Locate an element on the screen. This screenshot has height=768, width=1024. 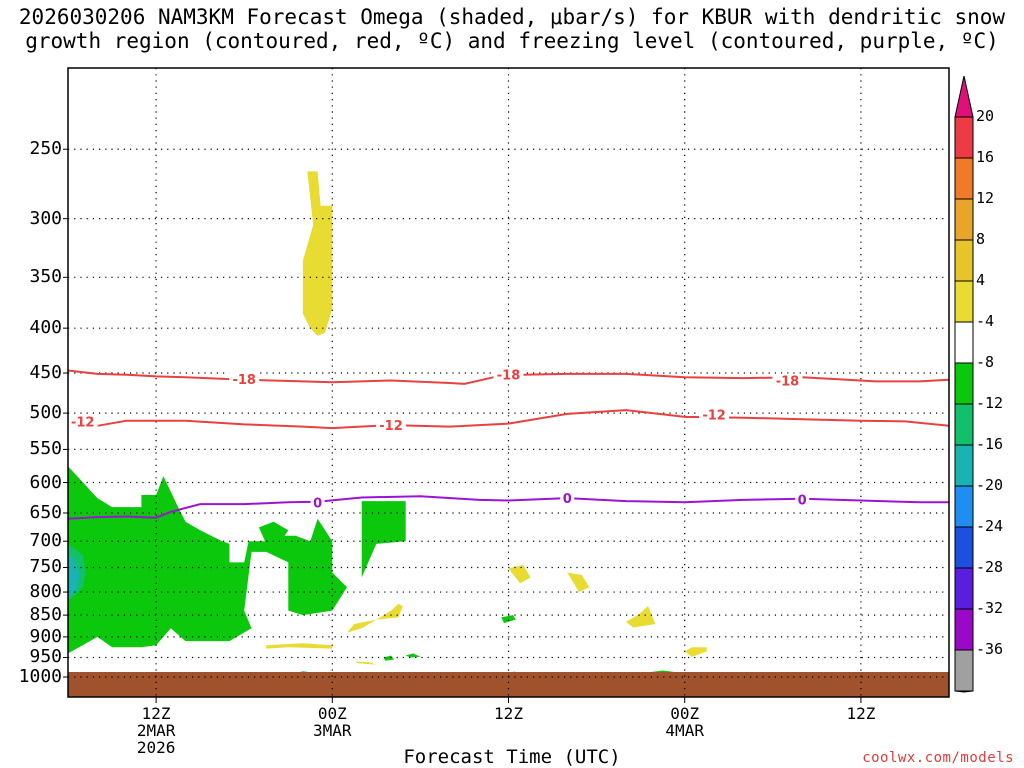
contour-label-2-2: 0 is located at coordinates (802, 500).